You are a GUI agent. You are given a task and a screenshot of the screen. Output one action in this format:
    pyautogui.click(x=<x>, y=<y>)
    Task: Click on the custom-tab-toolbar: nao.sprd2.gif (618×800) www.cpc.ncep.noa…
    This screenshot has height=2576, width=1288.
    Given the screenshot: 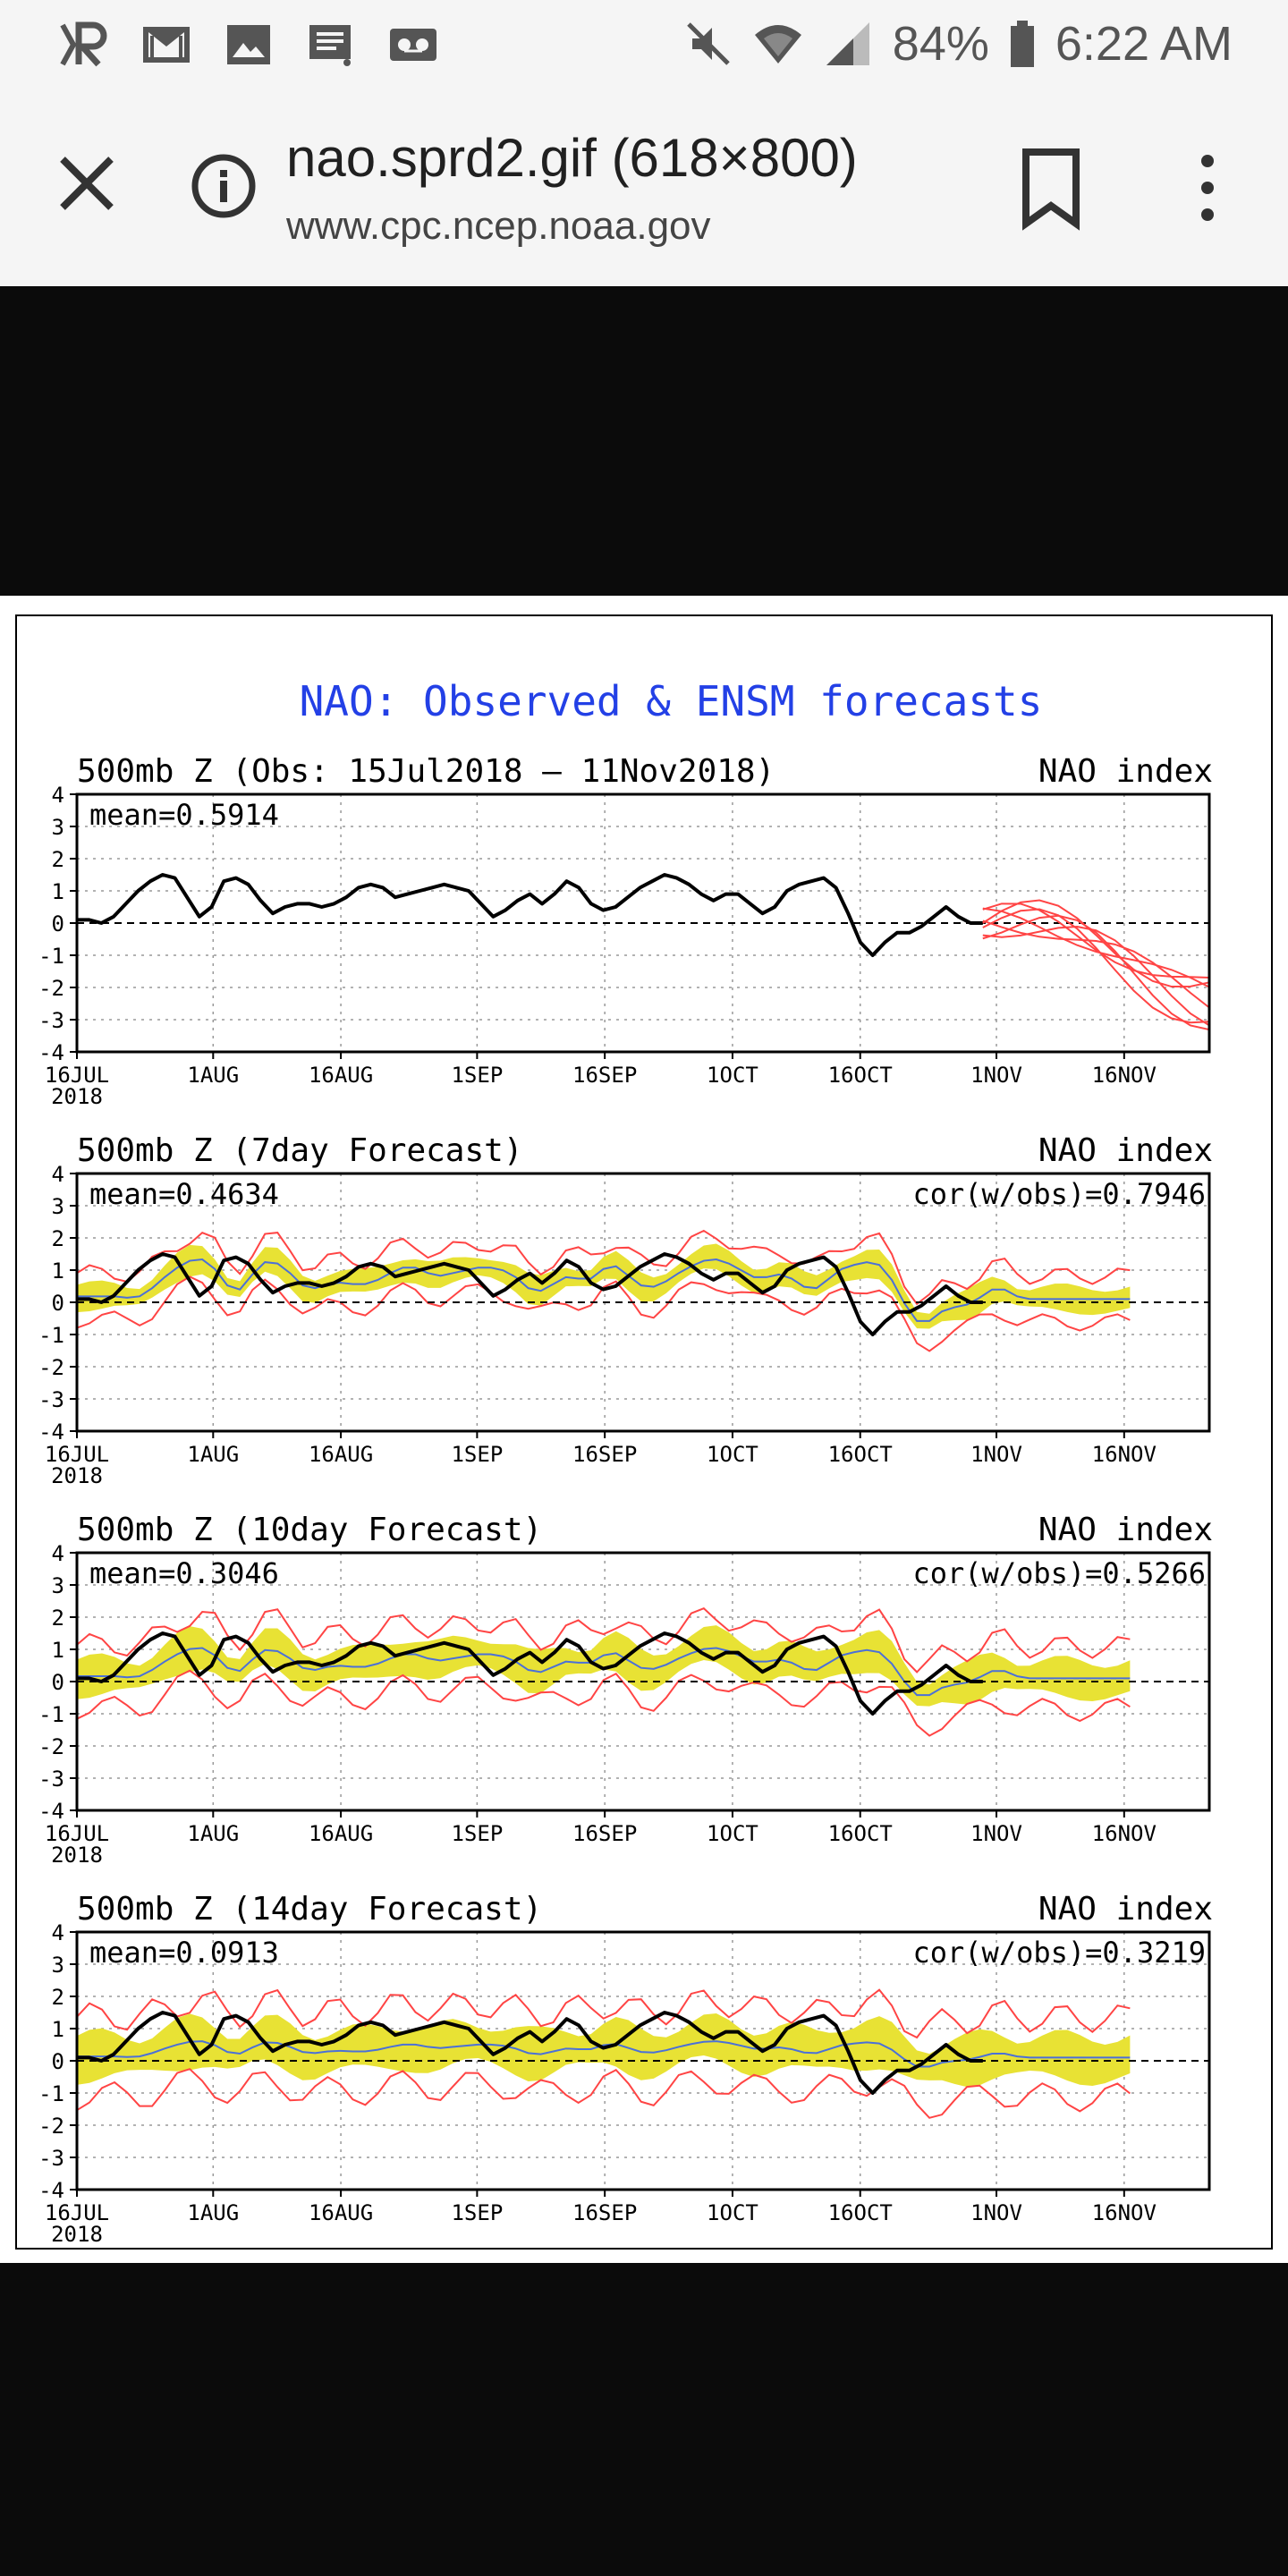 What is the action you would take?
    pyautogui.click(x=644, y=187)
    